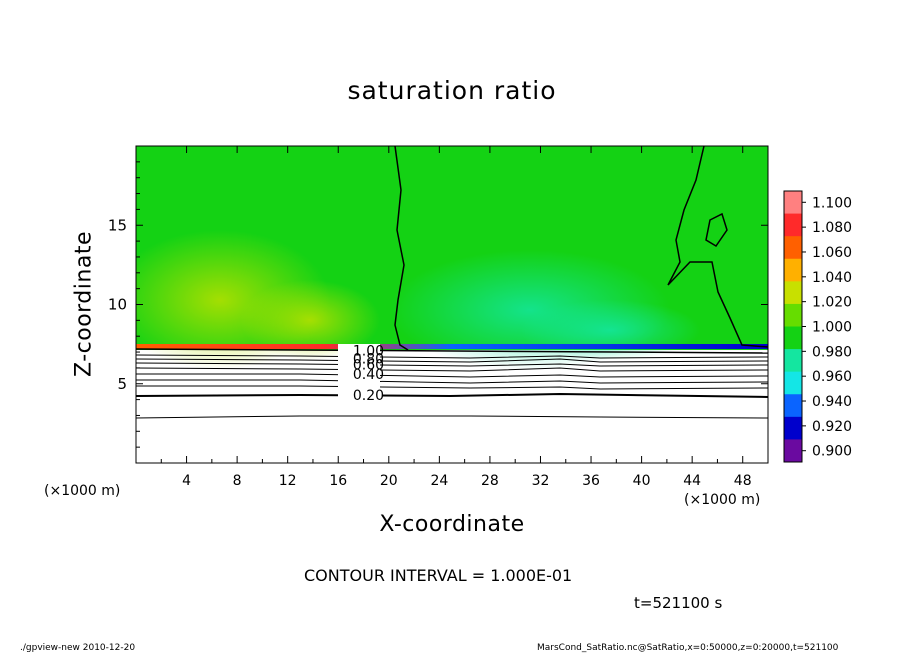 The height and width of the screenshot is (654, 904). I want to click on contour-label: 0.60, so click(368, 366).